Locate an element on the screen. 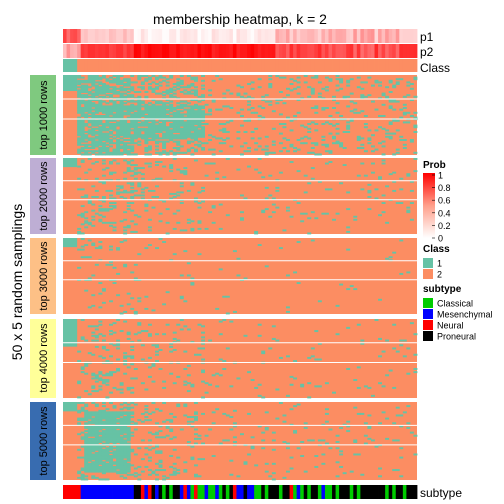 The image size is (504, 504). prob-gradient-bar is located at coordinates (429, 205).